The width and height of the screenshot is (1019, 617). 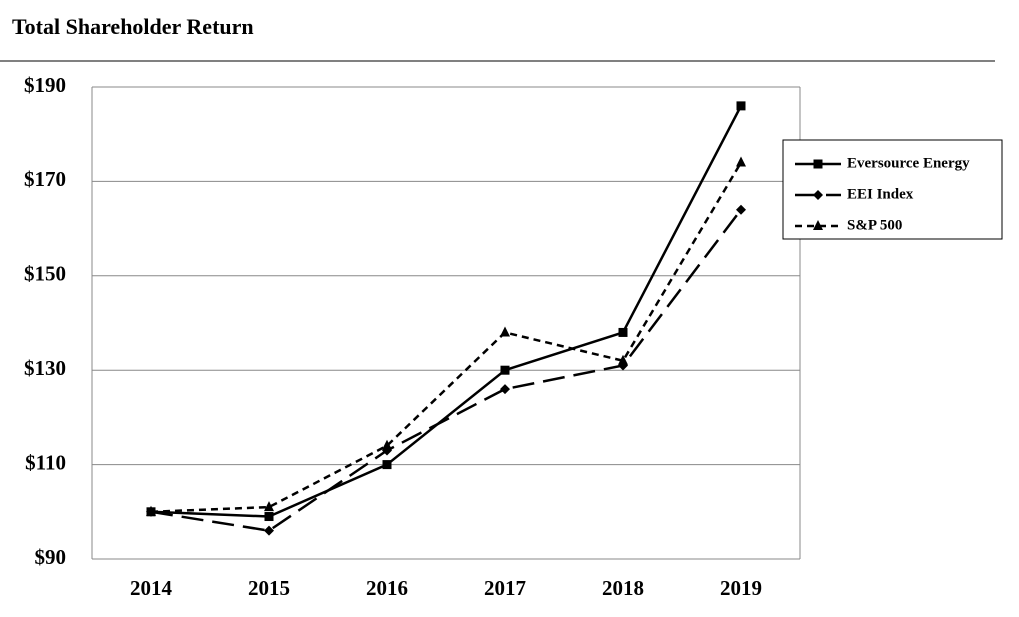 I want to click on legend-label: EEI Index, so click(x=880, y=194).